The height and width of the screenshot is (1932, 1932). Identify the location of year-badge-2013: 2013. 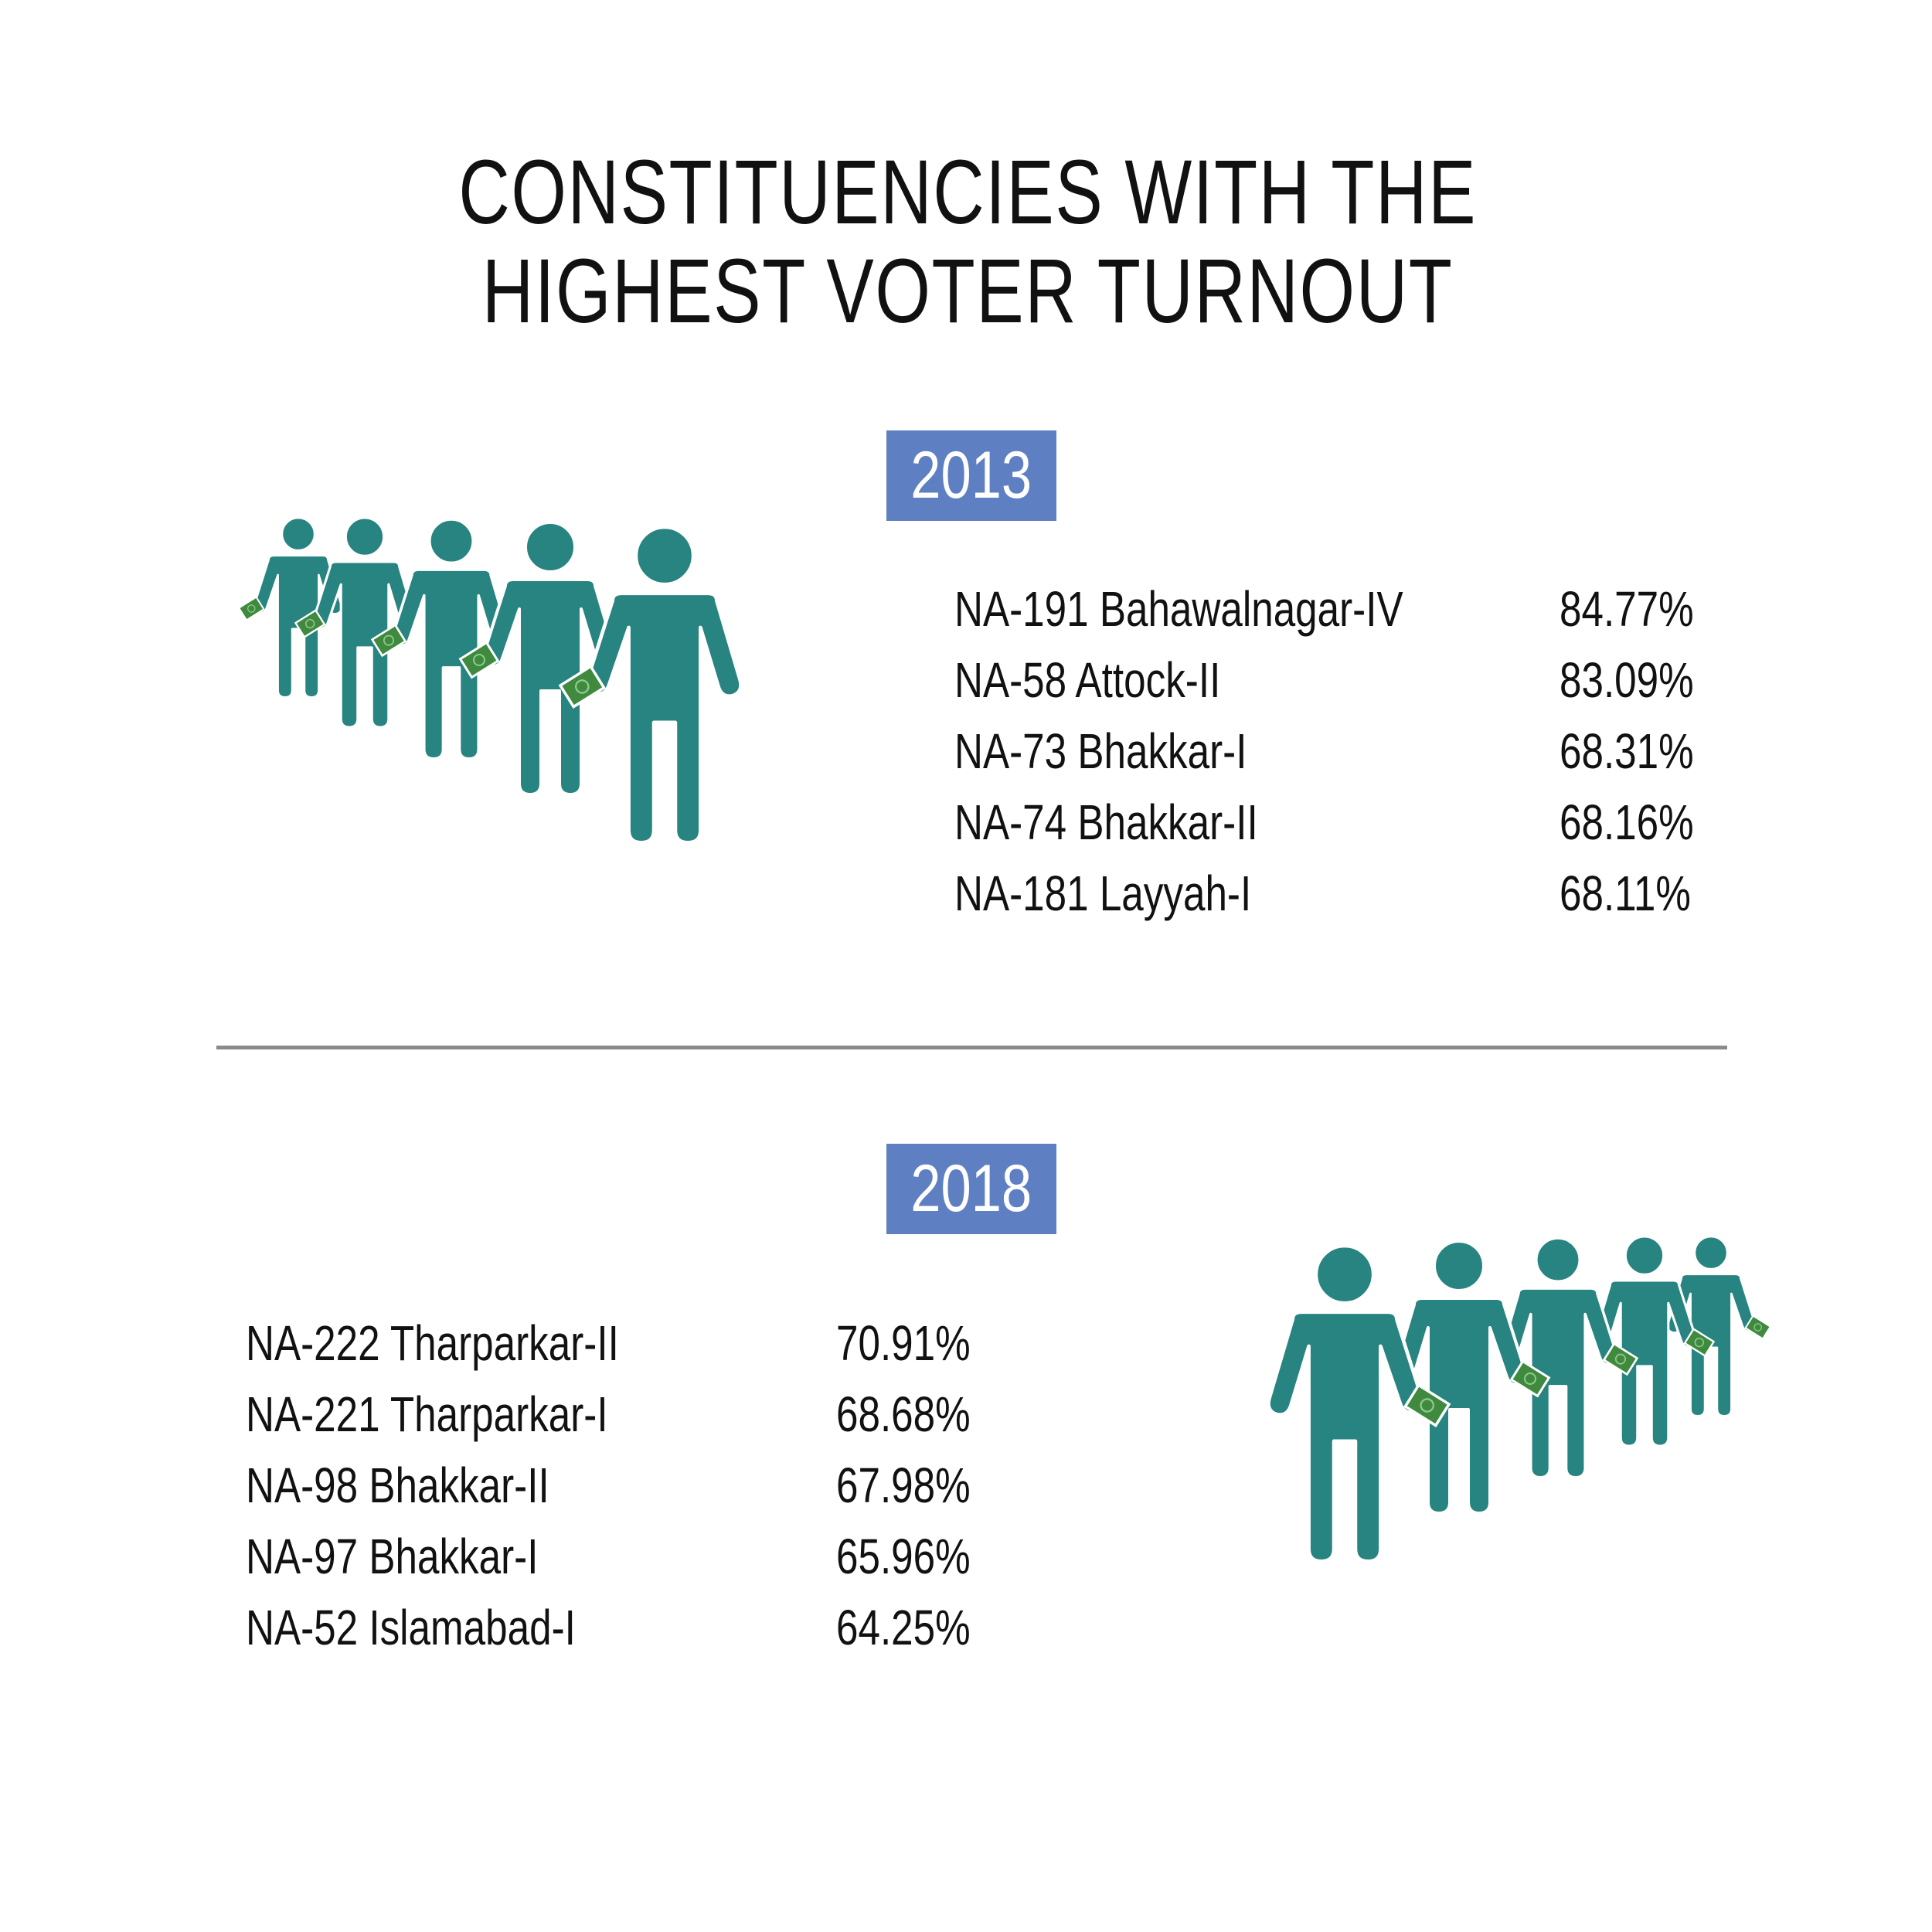
(971, 475).